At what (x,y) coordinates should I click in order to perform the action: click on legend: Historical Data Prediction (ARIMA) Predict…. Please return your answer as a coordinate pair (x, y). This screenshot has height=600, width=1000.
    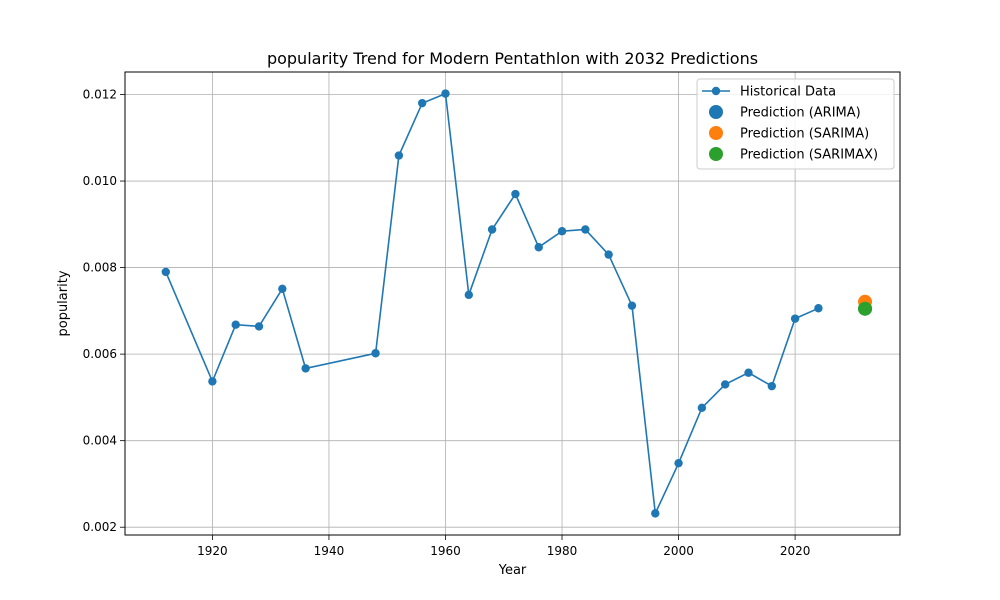
    Looking at the image, I should click on (795, 124).